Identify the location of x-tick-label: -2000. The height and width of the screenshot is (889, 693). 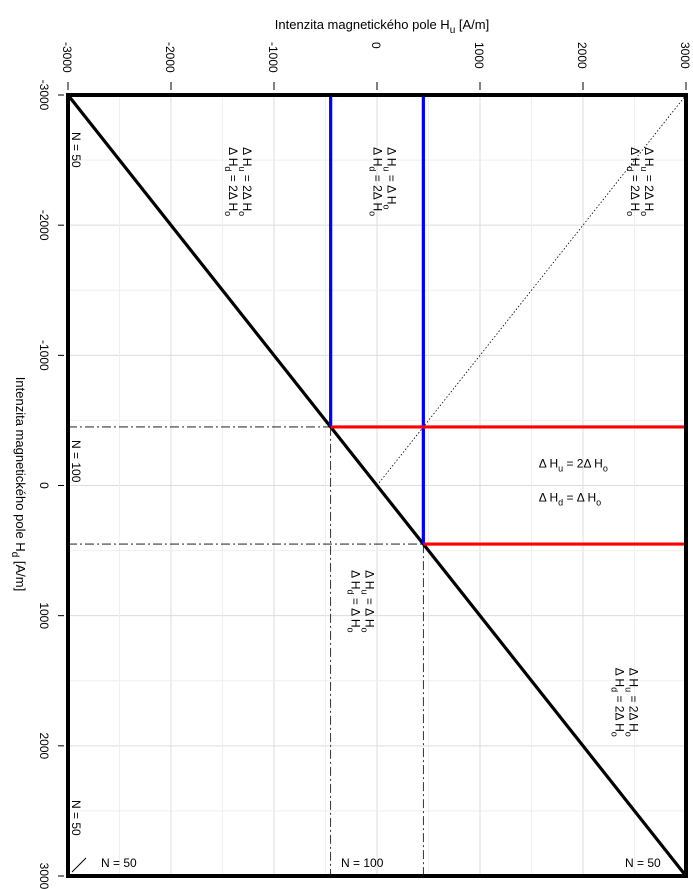
(170, 57).